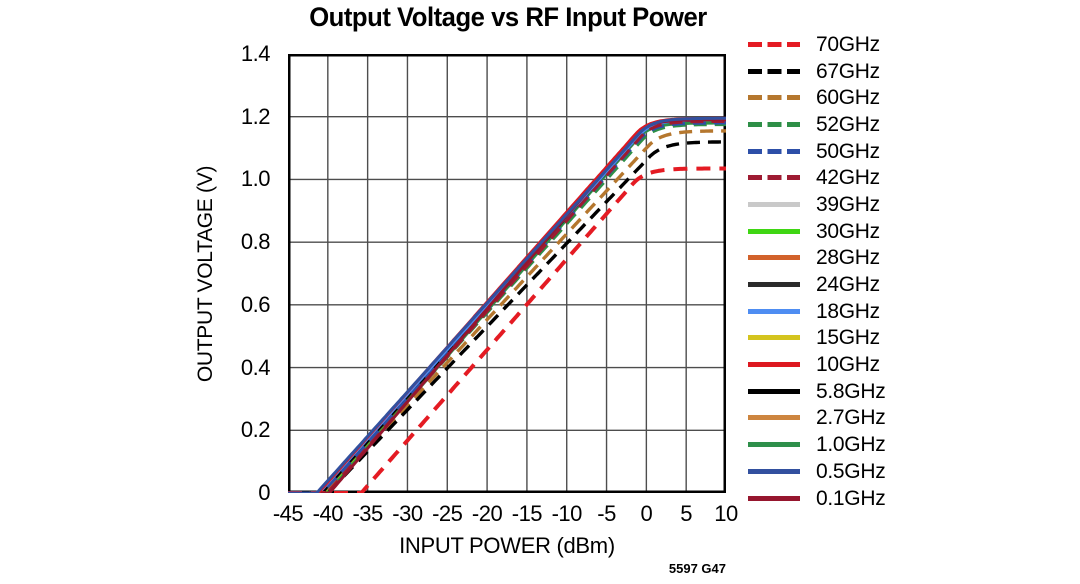 The image size is (1080, 584). Describe the element at coordinates (848, 204) in the screenshot. I see `legend-label: 39GHz` at that location.